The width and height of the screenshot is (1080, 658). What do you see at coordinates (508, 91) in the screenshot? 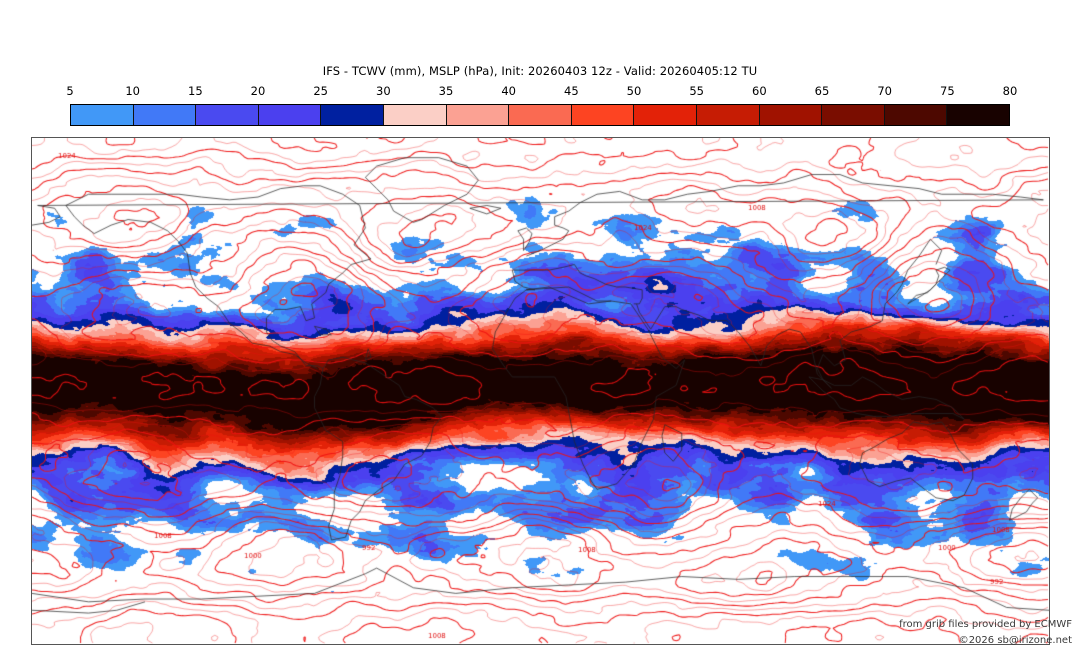
I see `colorbar-tick-40: 40` at bounding box center [508, 91].